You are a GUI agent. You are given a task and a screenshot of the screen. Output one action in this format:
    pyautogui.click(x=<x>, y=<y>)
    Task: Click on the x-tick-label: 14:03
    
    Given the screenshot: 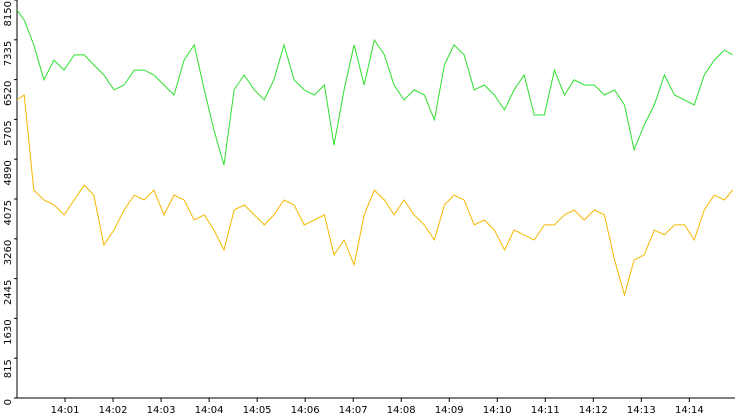 What is the action you would take?
    pyautogui.click(x=161, y=410)
    